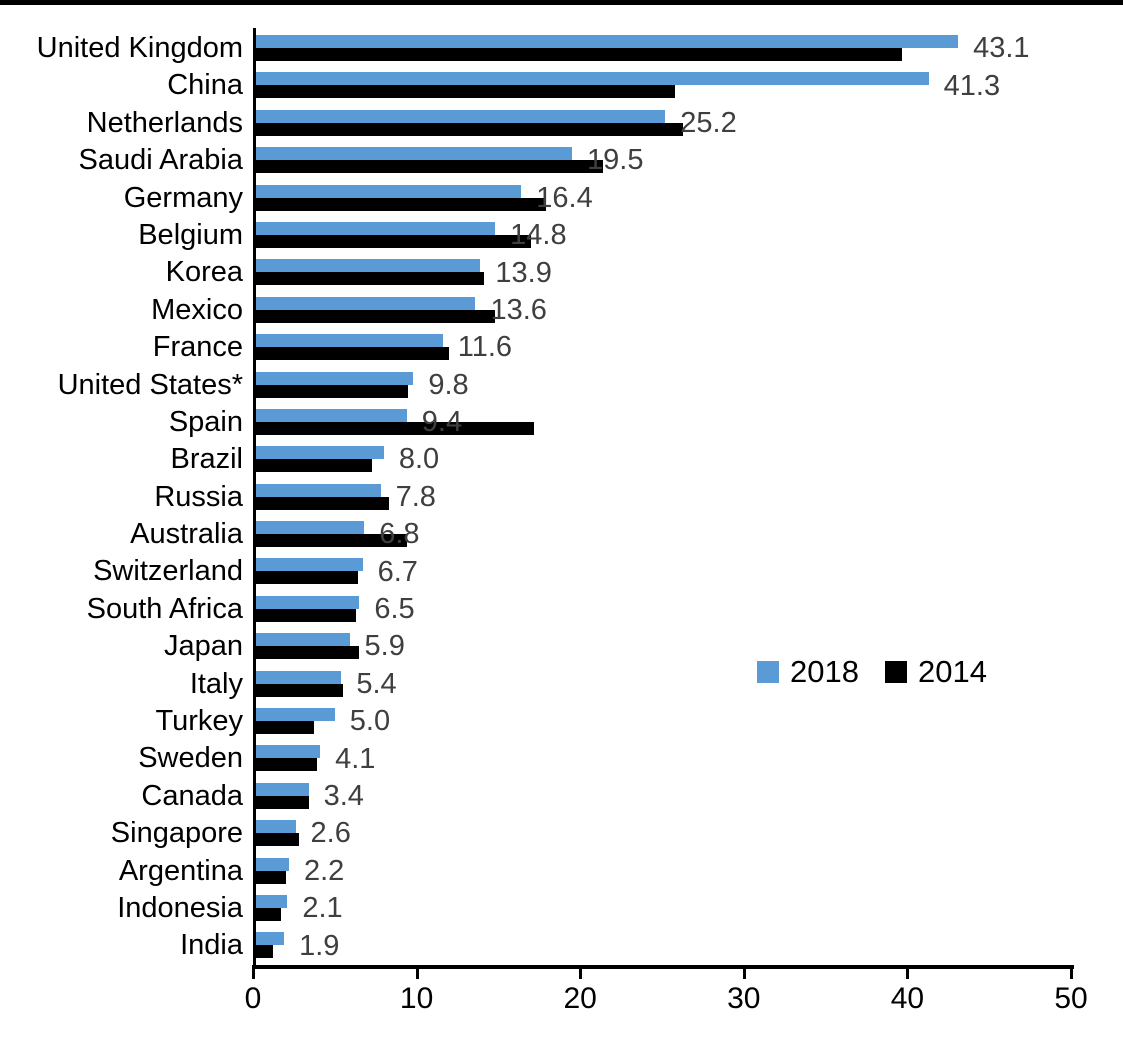 The width and height of the screenshot is (1123, 1041). Describe the element at coordinates (708, 122) in the screenshot. I see `data-label: 25.2` at that location.